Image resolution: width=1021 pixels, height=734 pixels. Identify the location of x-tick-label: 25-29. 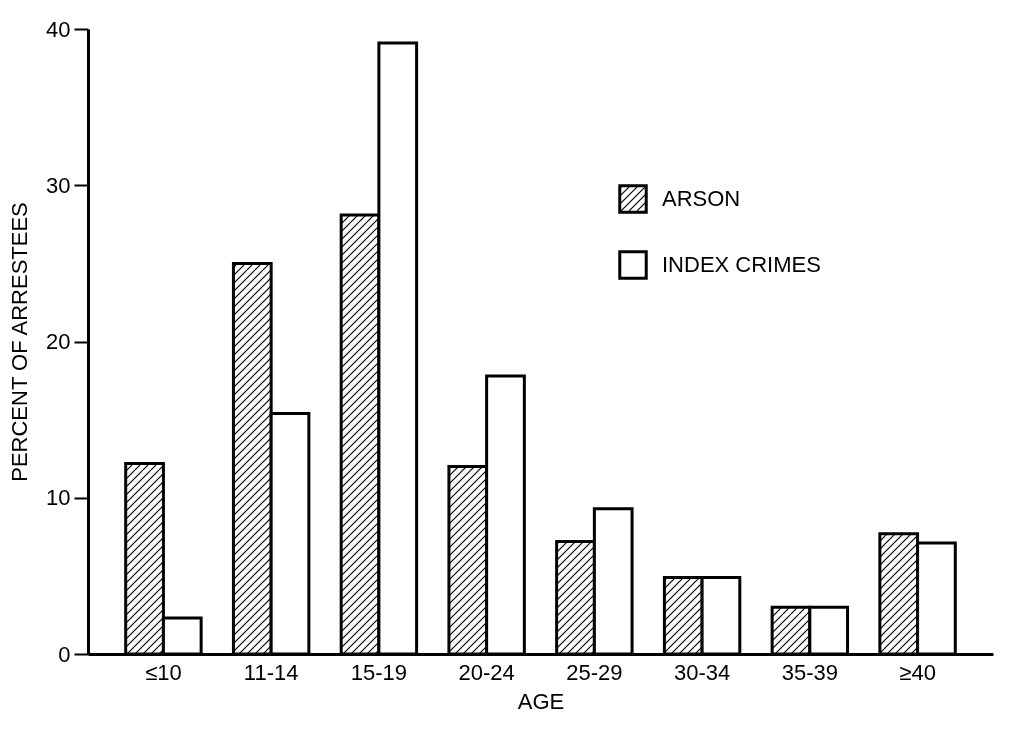
(594, 672).